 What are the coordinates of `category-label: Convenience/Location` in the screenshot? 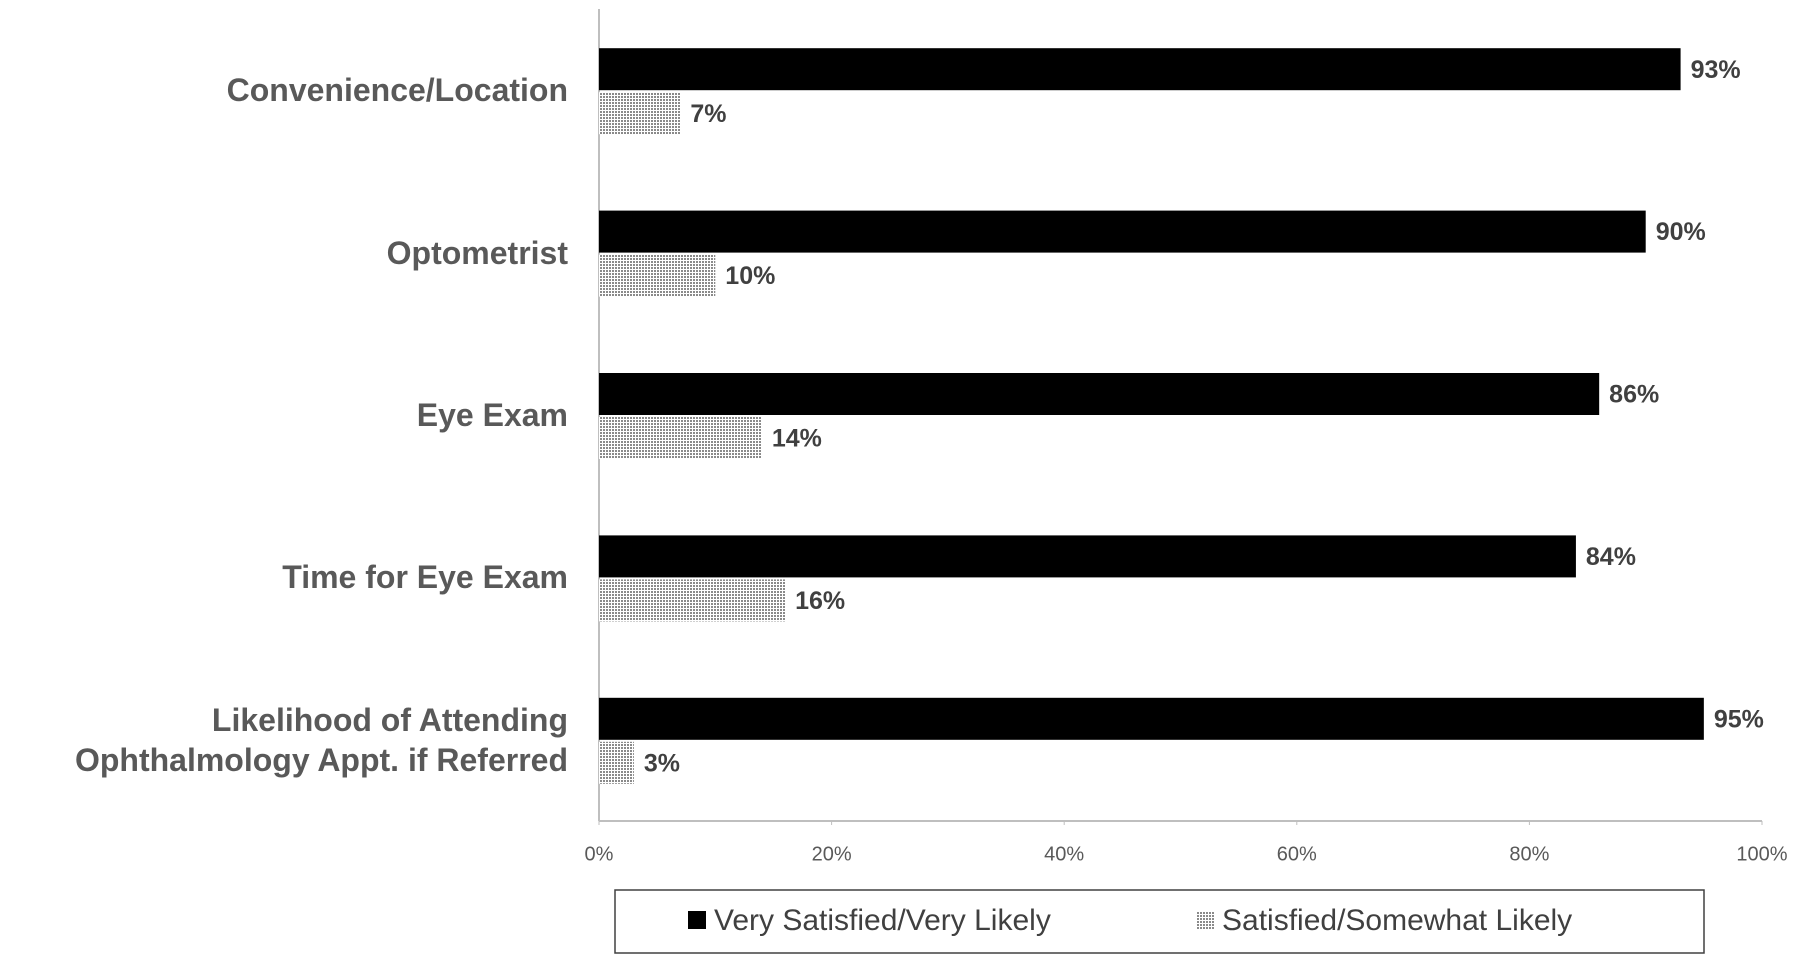 It's located at (397, 90).